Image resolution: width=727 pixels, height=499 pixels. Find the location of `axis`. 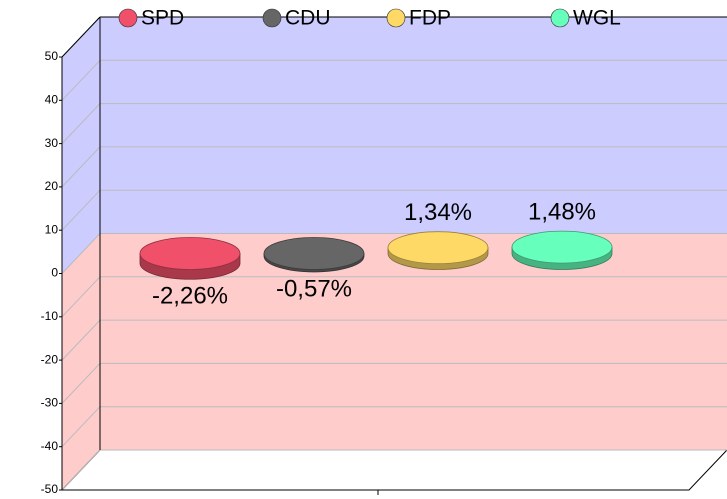

axis is located at coordinates (81, 37).